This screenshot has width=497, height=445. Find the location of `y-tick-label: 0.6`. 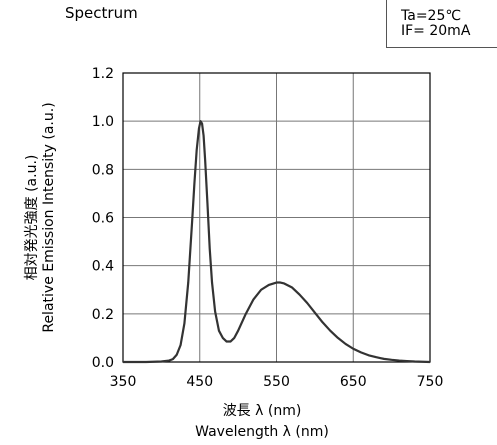

y-tick-label: 0.6 is located at coordinates (103, 219).